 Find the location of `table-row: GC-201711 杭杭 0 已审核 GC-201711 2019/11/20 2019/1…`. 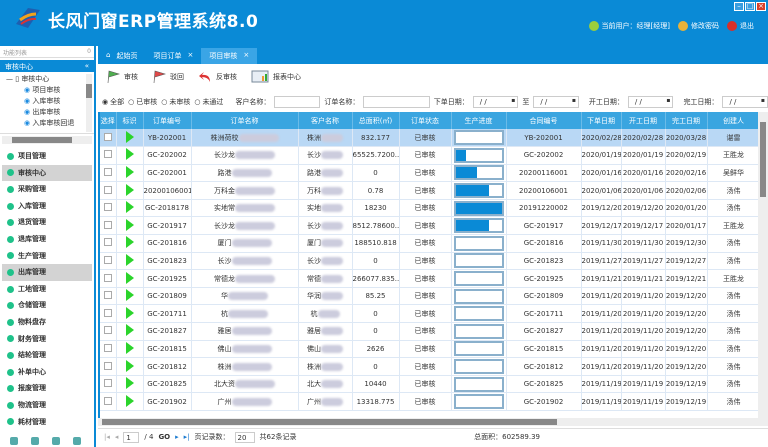

table-row: GC-201711 杭杭 0 已审核 GC-201711 2019/11/20 2019/1… is located at coordinates (429, 314).